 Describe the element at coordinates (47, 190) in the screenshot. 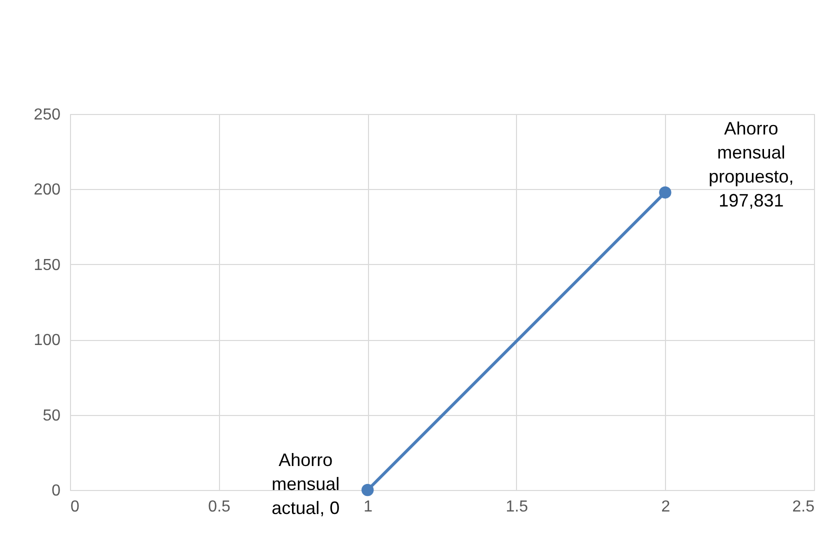

I see `y-tick-label: 200` at that location.